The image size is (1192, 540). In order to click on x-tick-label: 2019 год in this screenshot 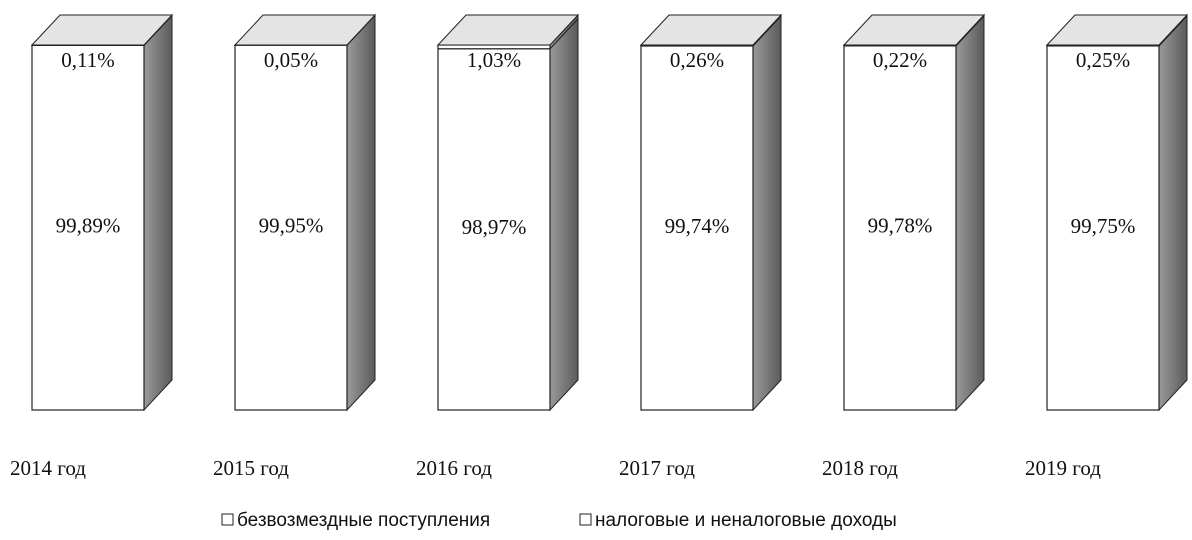, I will do `click(1063, 468)`.